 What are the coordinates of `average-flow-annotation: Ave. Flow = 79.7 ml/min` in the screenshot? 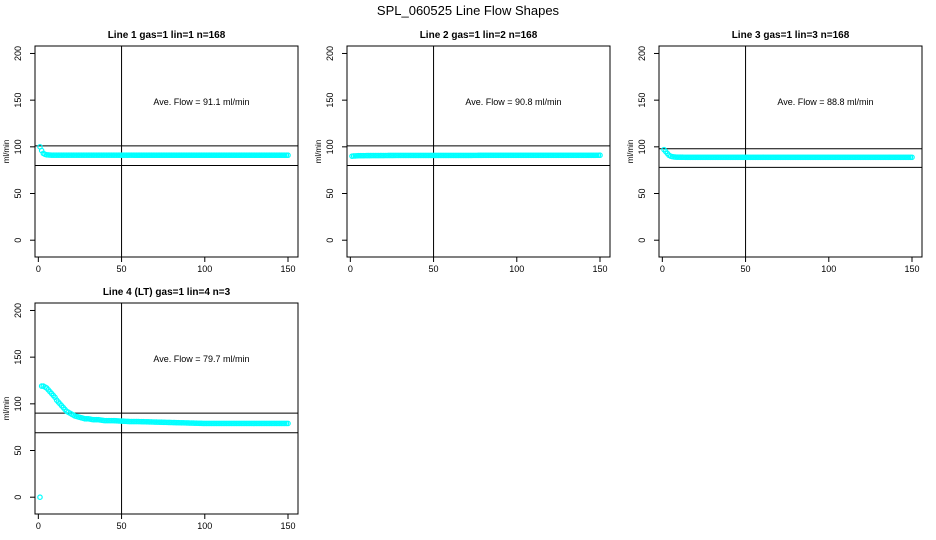 It's located at (201, 359).